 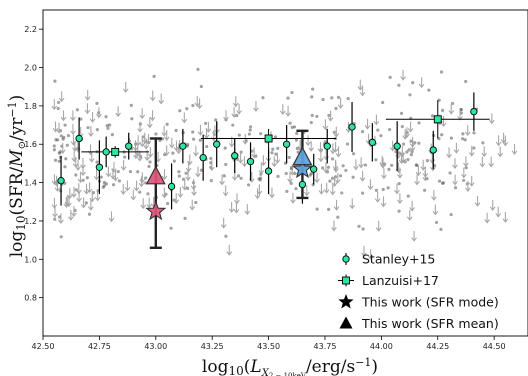 What do you see at coordinates (302, 168) in the screenshot?
I see `sfr-mode-star` at bounding box center [302, 168].